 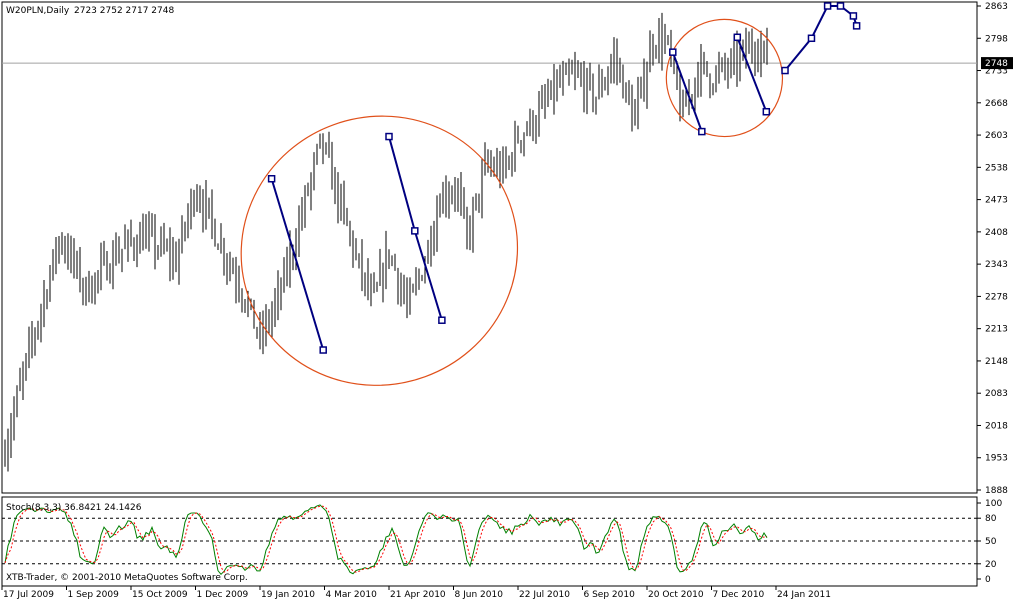 I want to click on price-tick-label: 2083, so click(x=996, y=394).